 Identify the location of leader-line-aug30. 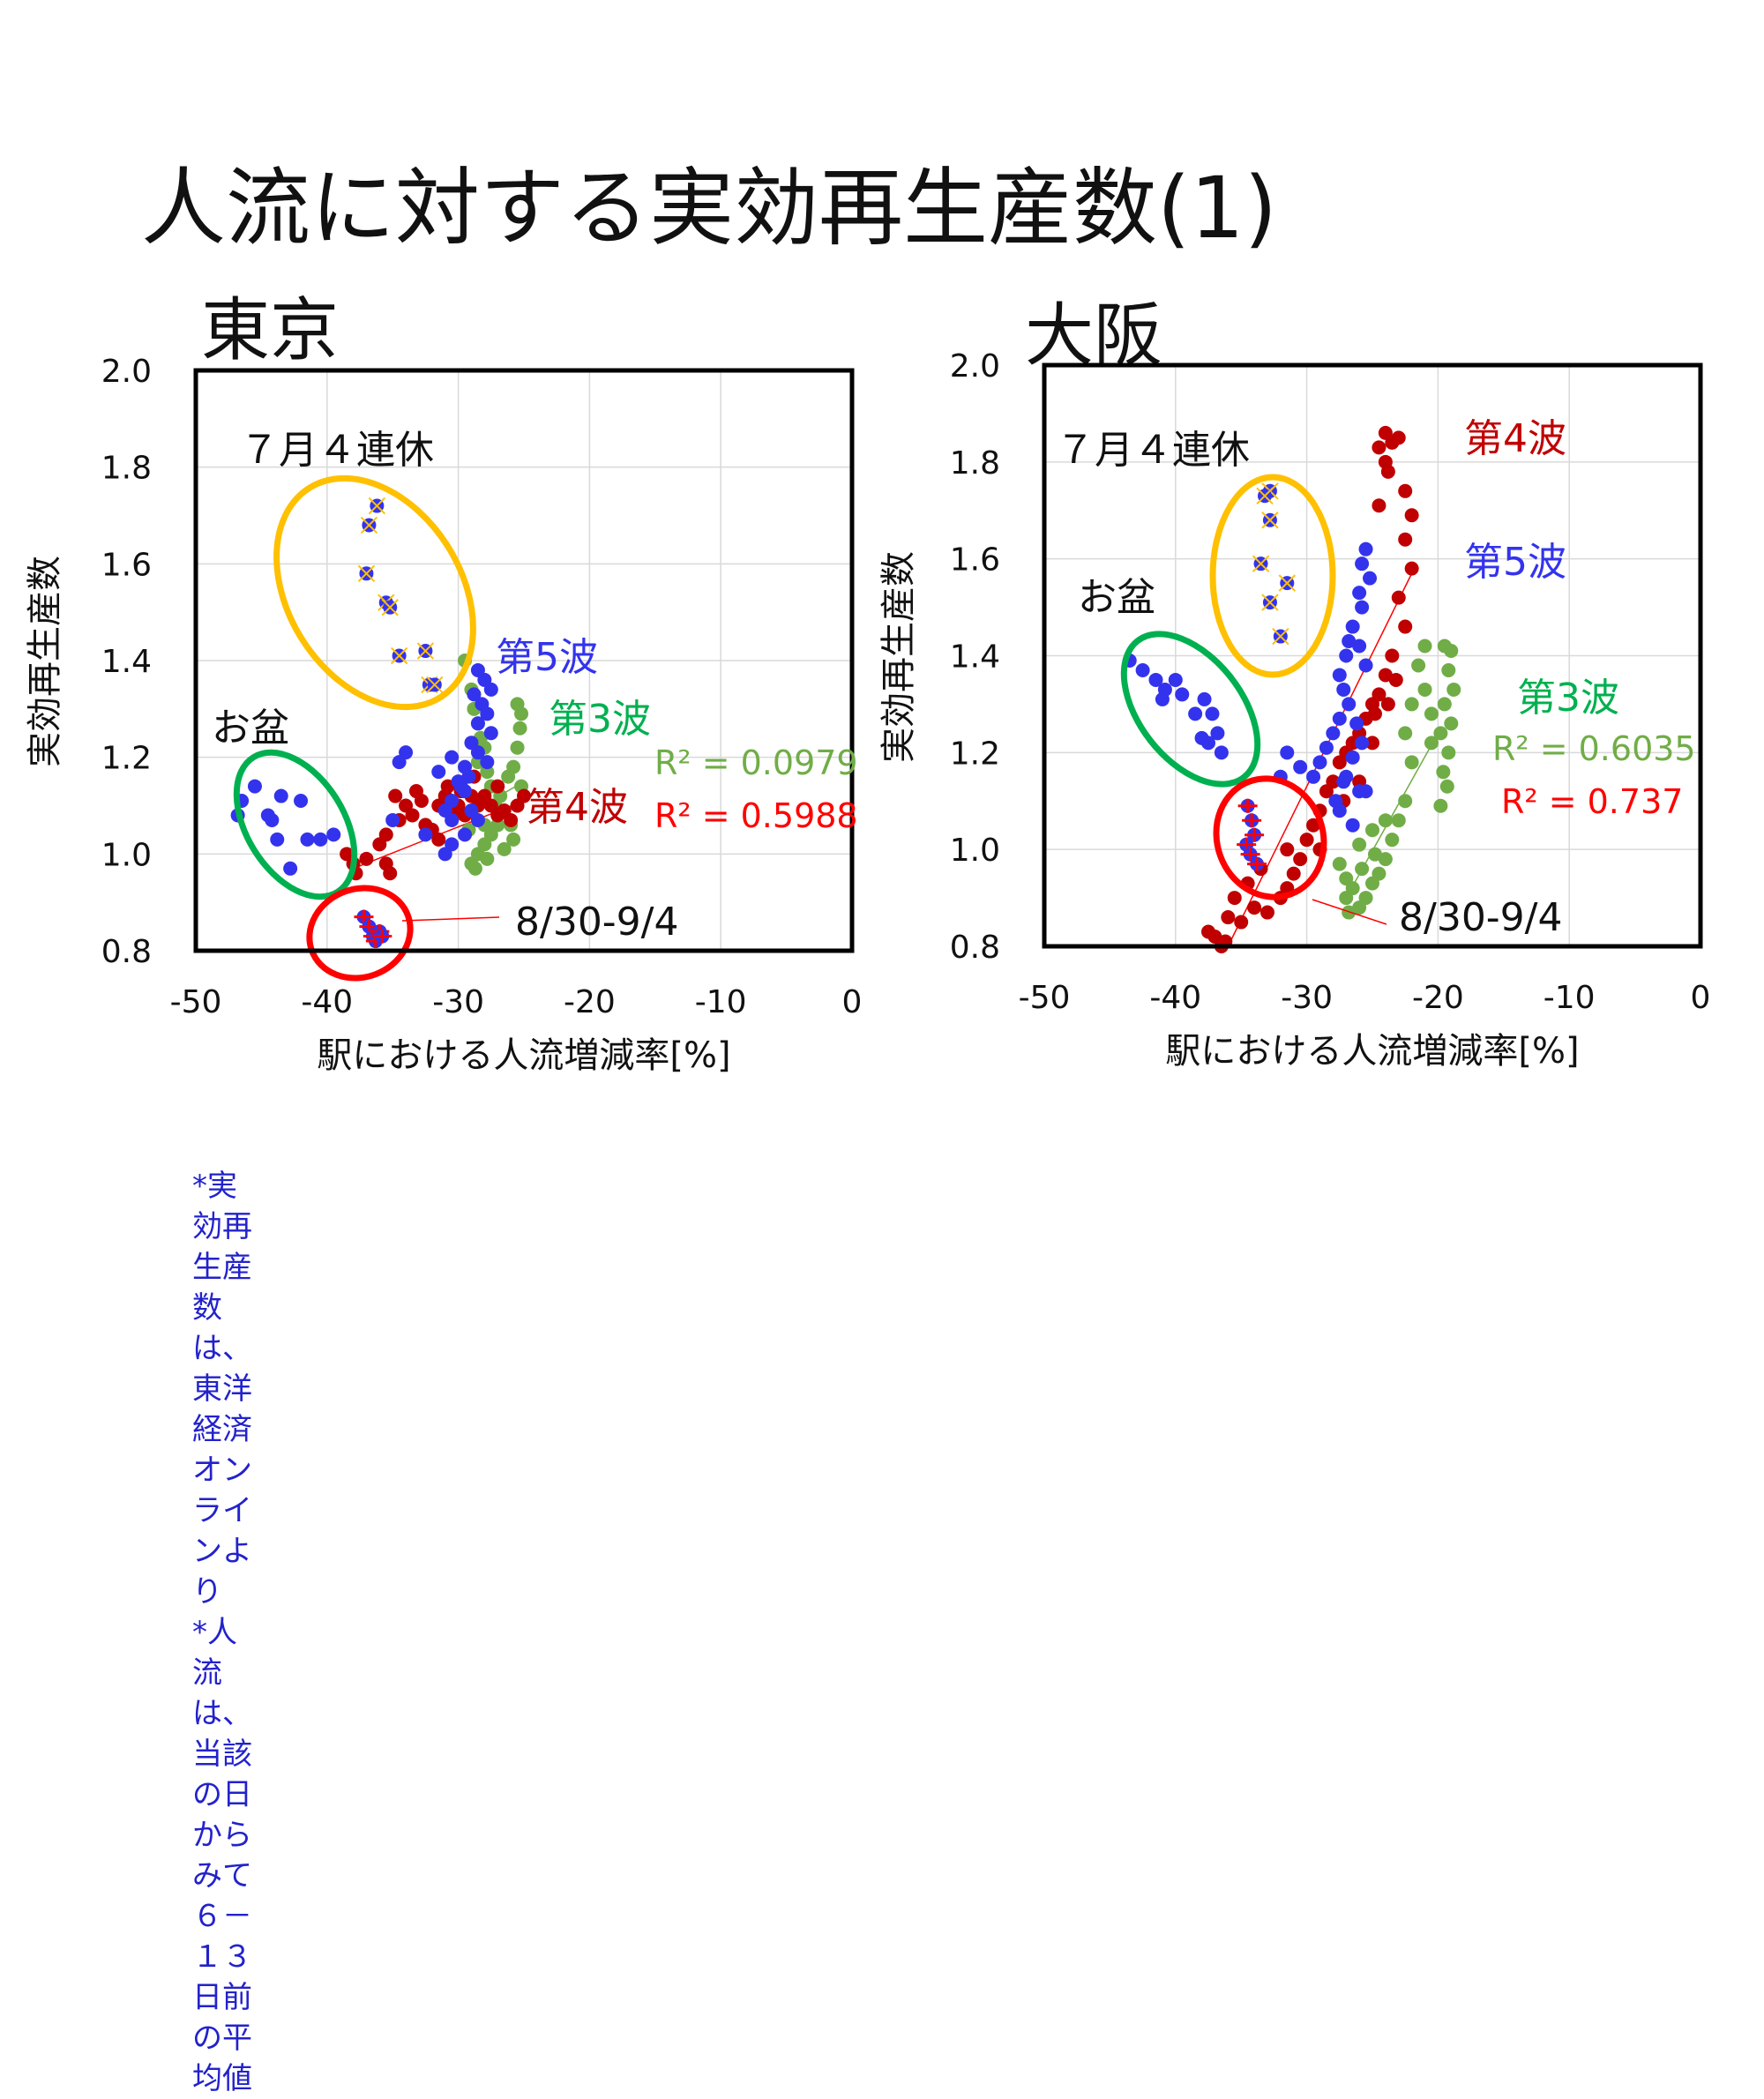
(450, 919).